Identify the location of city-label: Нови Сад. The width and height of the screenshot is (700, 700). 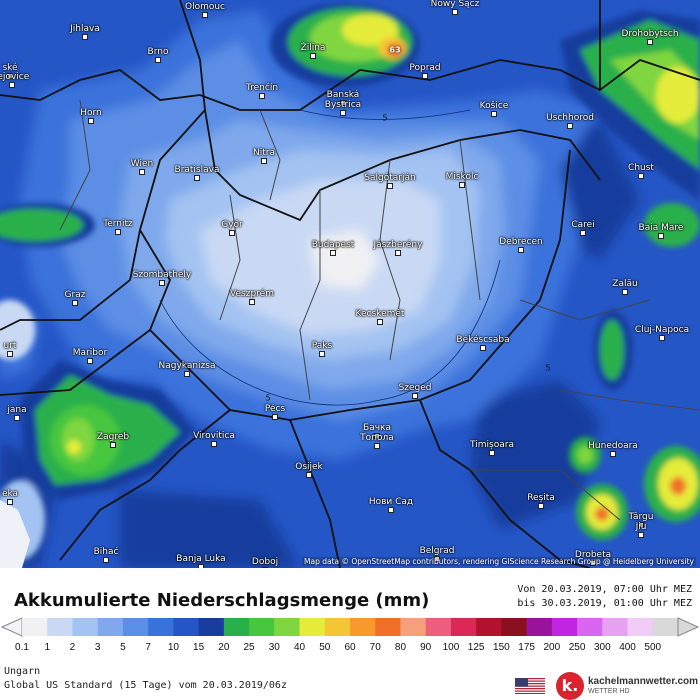
(391, 502).